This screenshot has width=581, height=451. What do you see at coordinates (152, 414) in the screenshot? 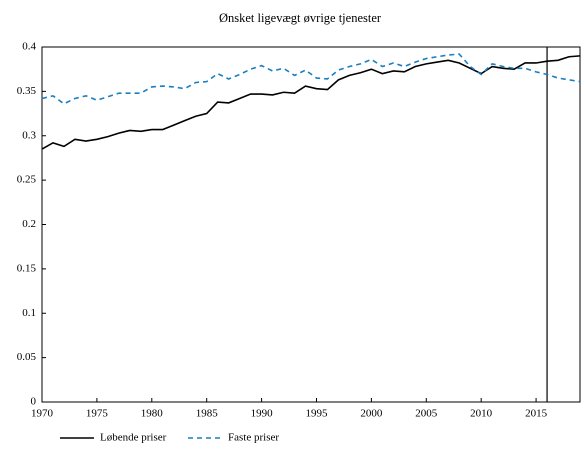
I see `x-tick-label: 1980` at bounding box center [152, 414].